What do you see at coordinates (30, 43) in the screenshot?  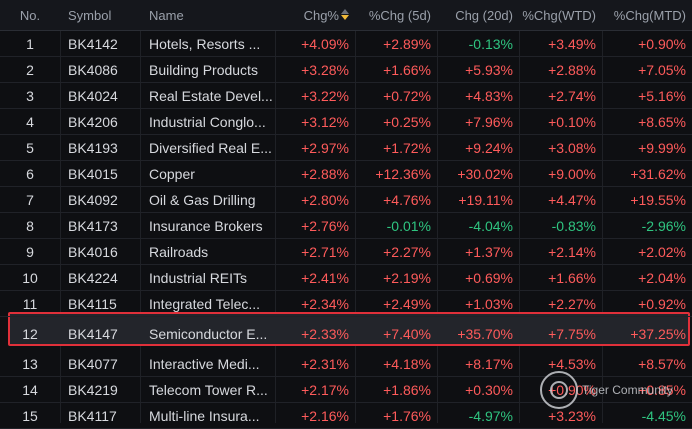 I see `row-number: 1` at bounding box center [30, 43].